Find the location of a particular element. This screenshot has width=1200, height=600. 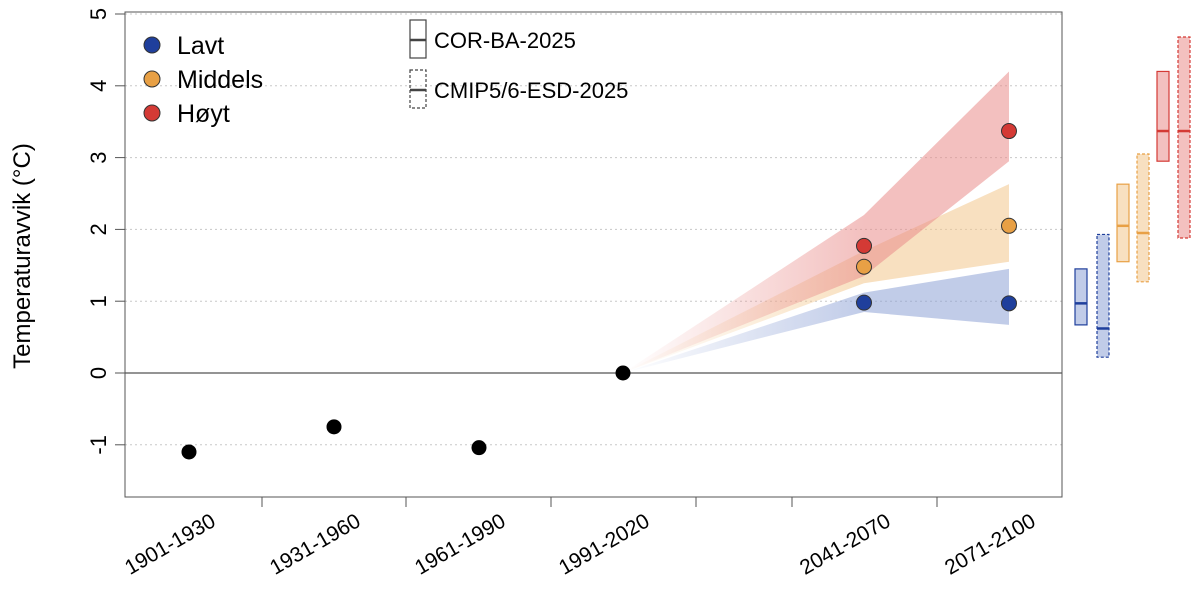

legend-marker-lavt is located at coordinates (152, 45).